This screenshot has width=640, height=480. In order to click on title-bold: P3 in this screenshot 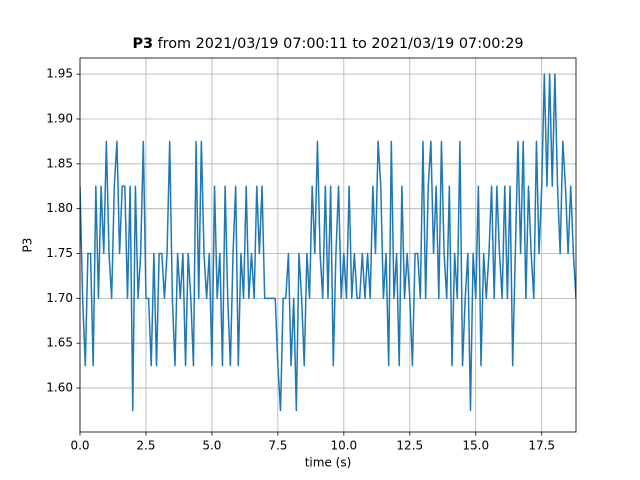, I will do `click(142, 44)`.